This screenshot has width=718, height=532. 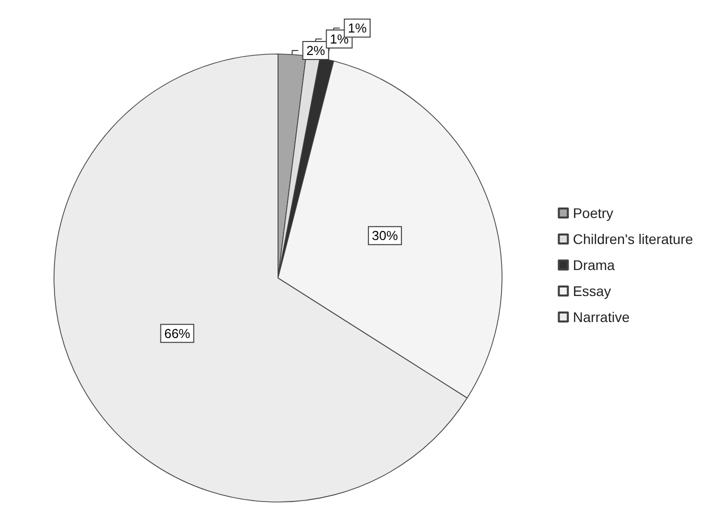 What do you see at coordinates (633, 239) in the screenshot?
I see `legend-label: Children's literature` at bounding box center [633, 239].